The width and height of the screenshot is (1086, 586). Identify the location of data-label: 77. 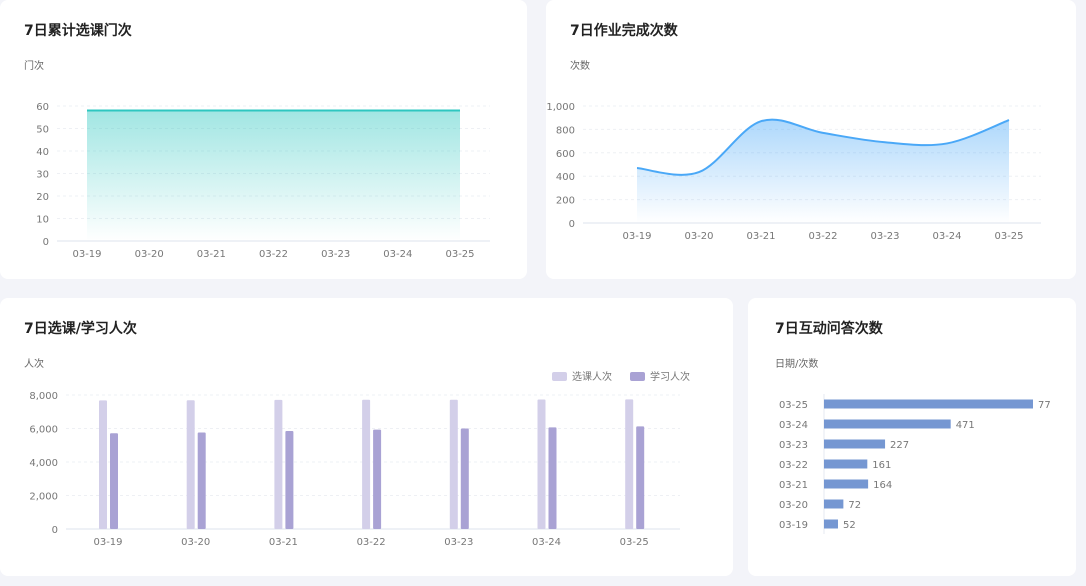
(1044, 405).